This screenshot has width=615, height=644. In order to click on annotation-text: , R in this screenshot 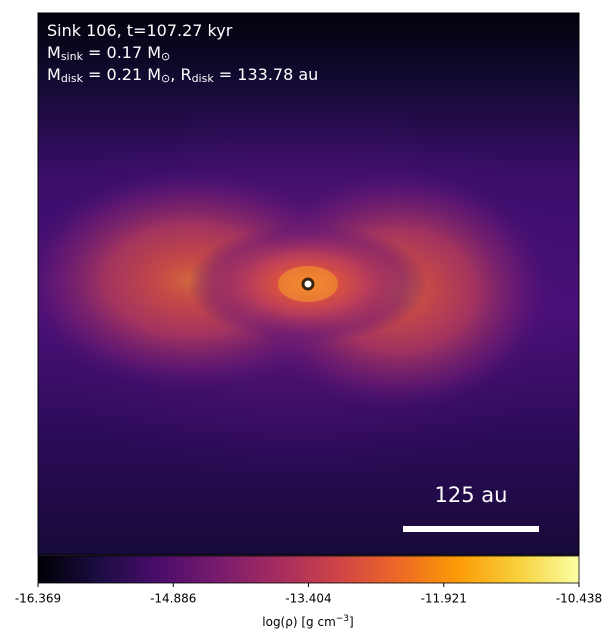, I will do `click(180, 74)`.